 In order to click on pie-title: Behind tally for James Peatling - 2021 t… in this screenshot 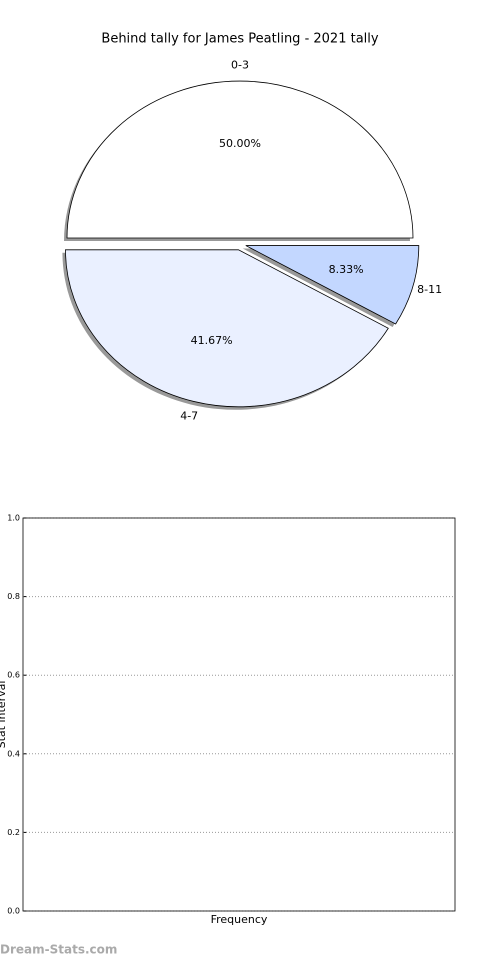, I will do `click(239, 39)`.